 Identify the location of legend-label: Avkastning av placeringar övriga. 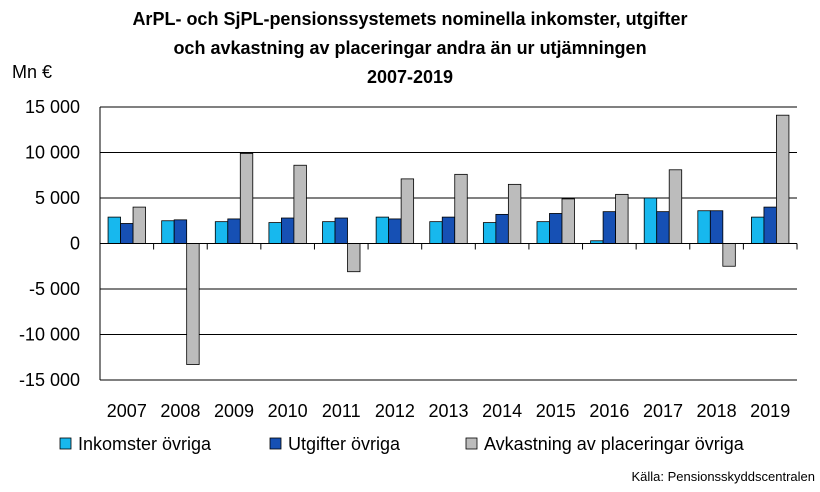
(614, 444).